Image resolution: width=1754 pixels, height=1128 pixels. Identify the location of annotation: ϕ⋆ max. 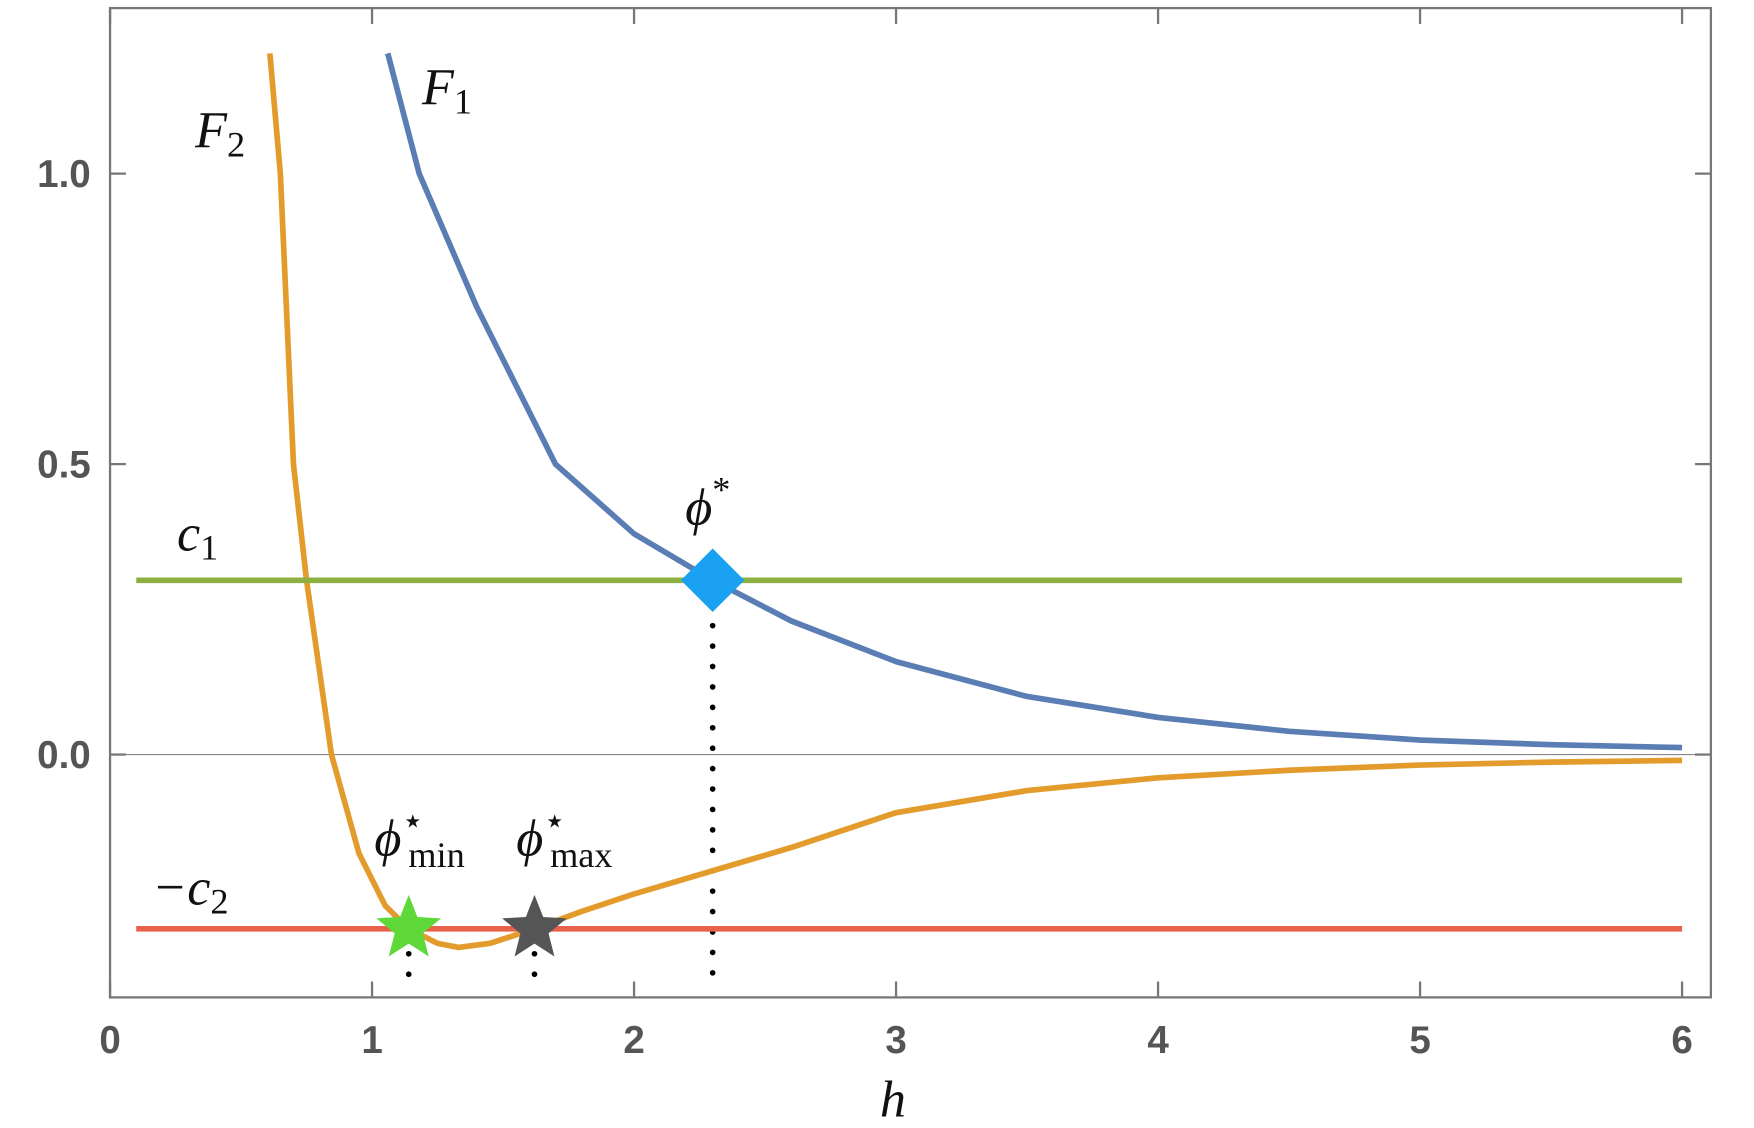
(564, 838).